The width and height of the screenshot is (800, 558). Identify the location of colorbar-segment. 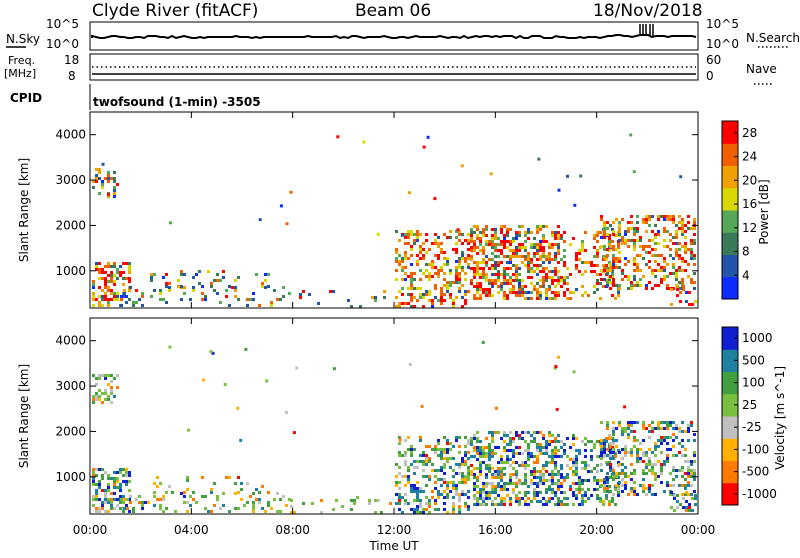
(730, 243).